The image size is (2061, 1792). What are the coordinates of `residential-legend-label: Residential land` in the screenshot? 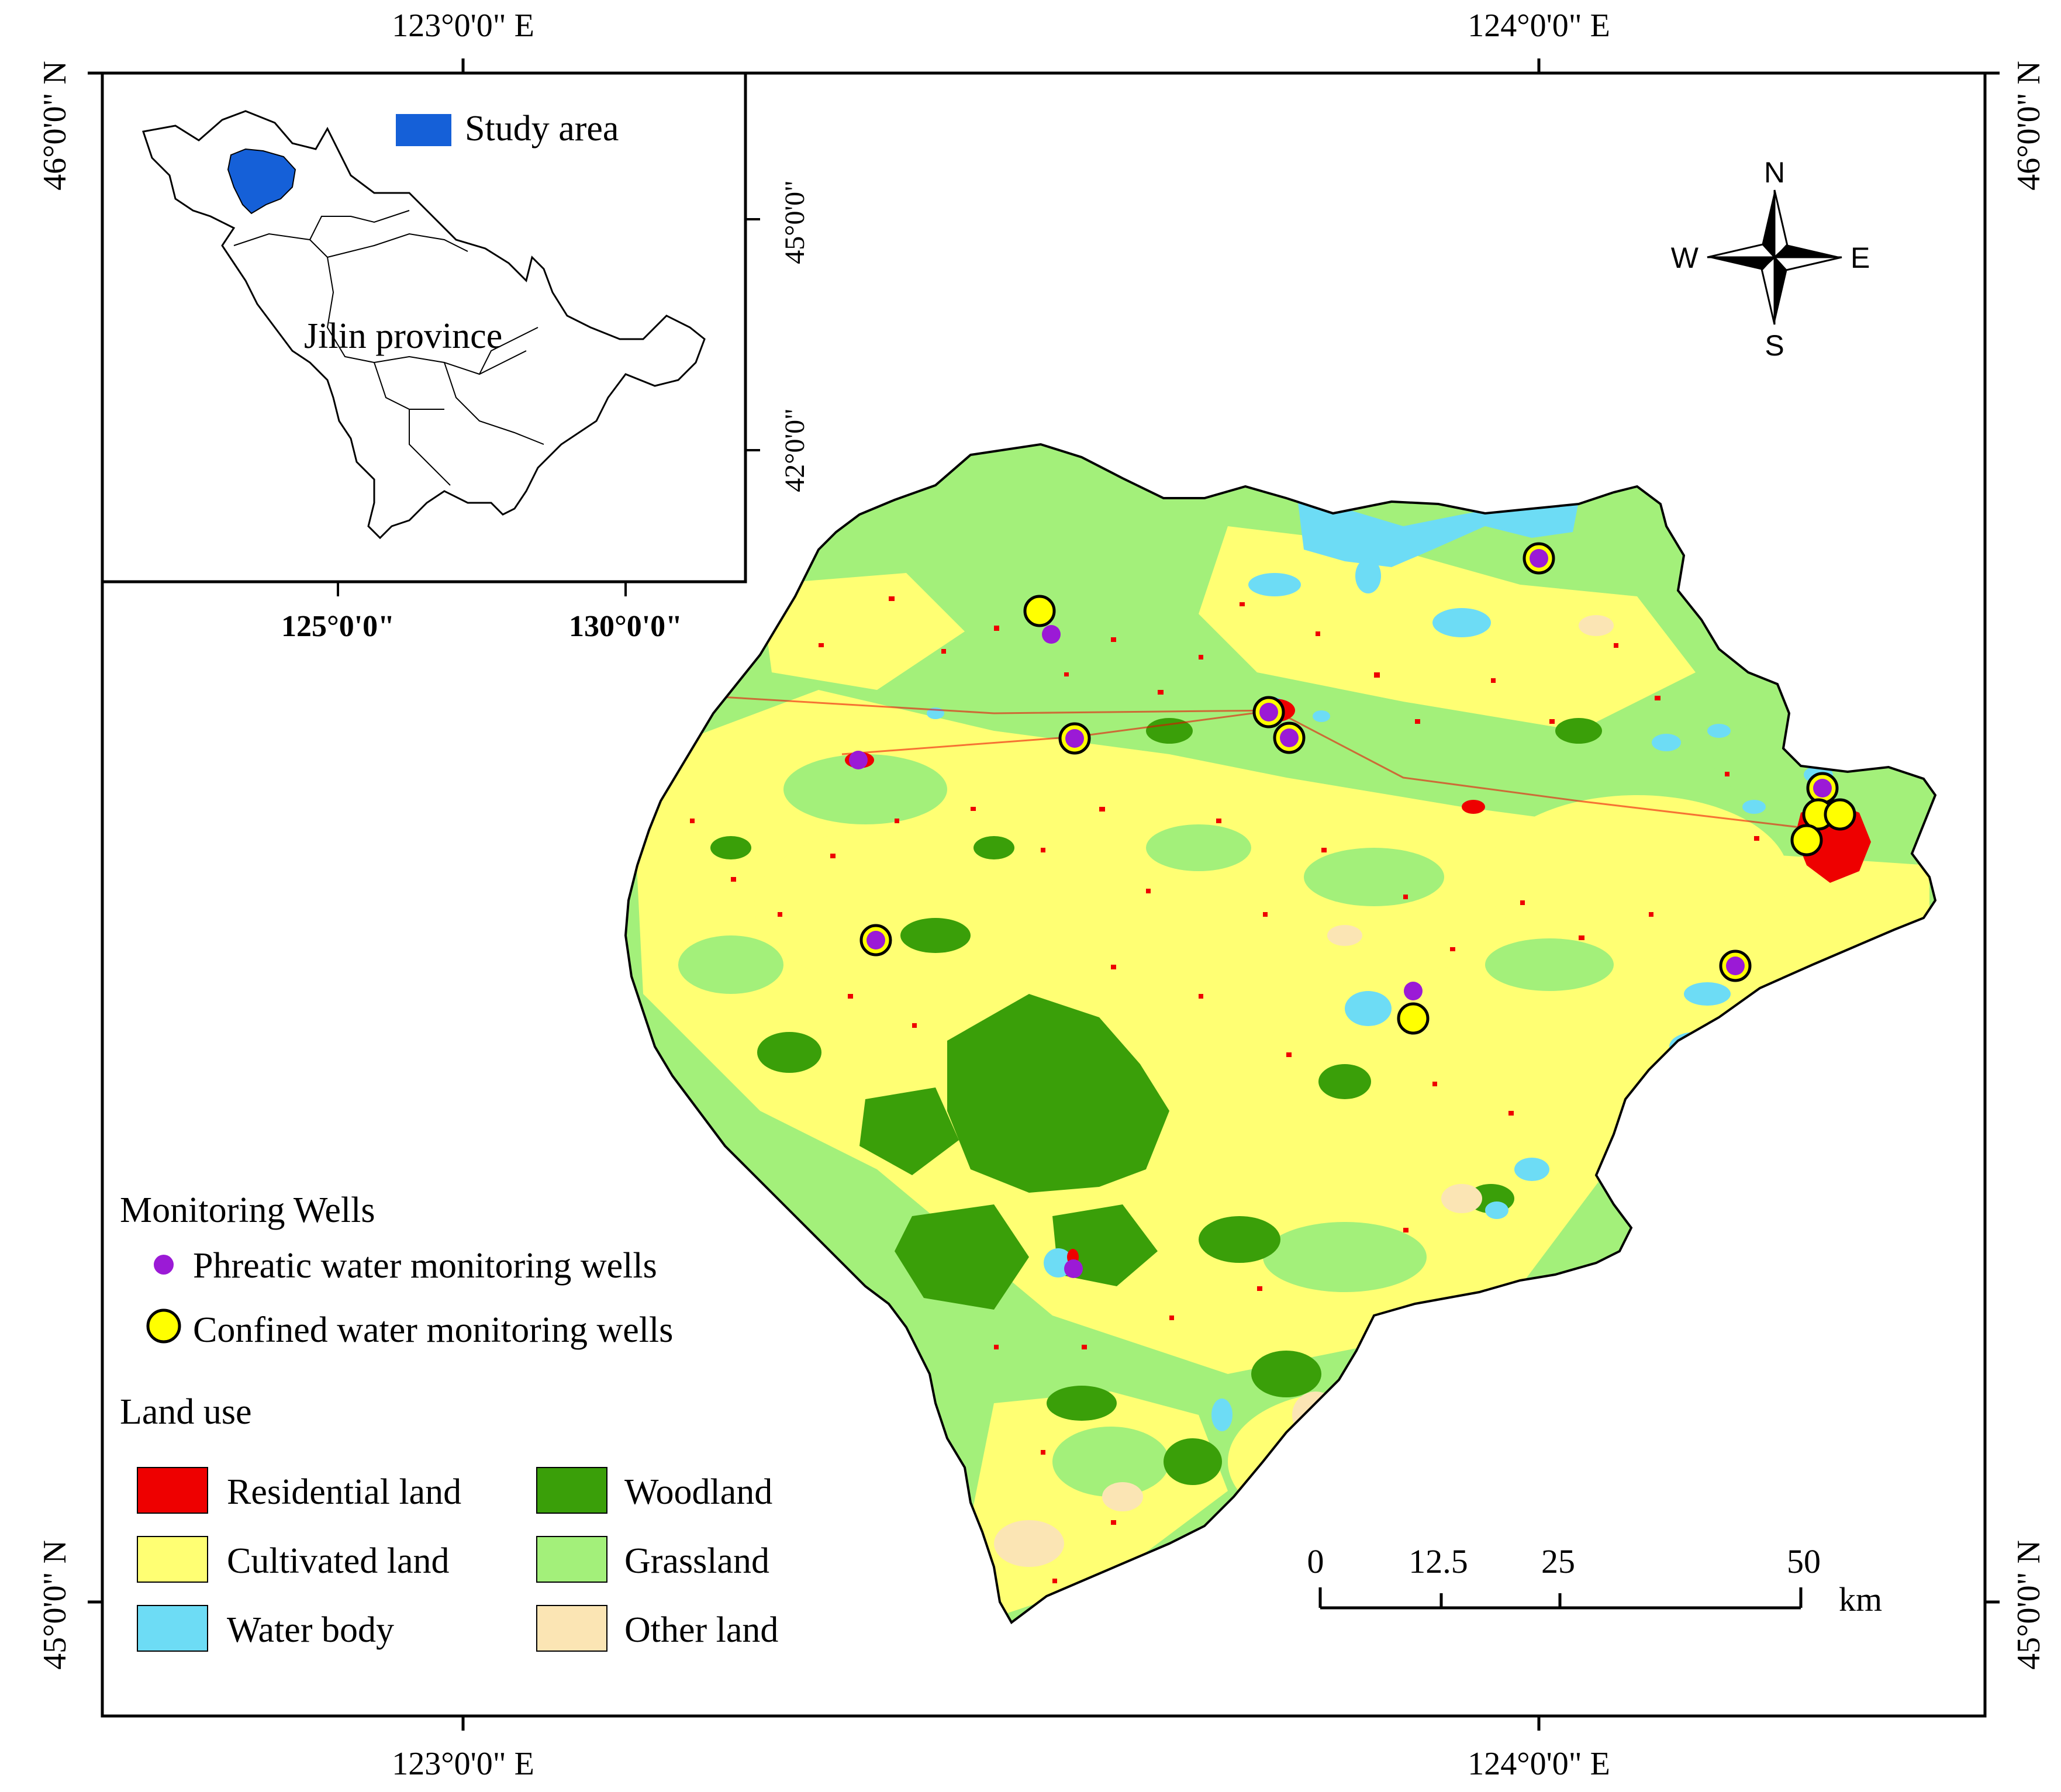 It's located at (344, 1492).